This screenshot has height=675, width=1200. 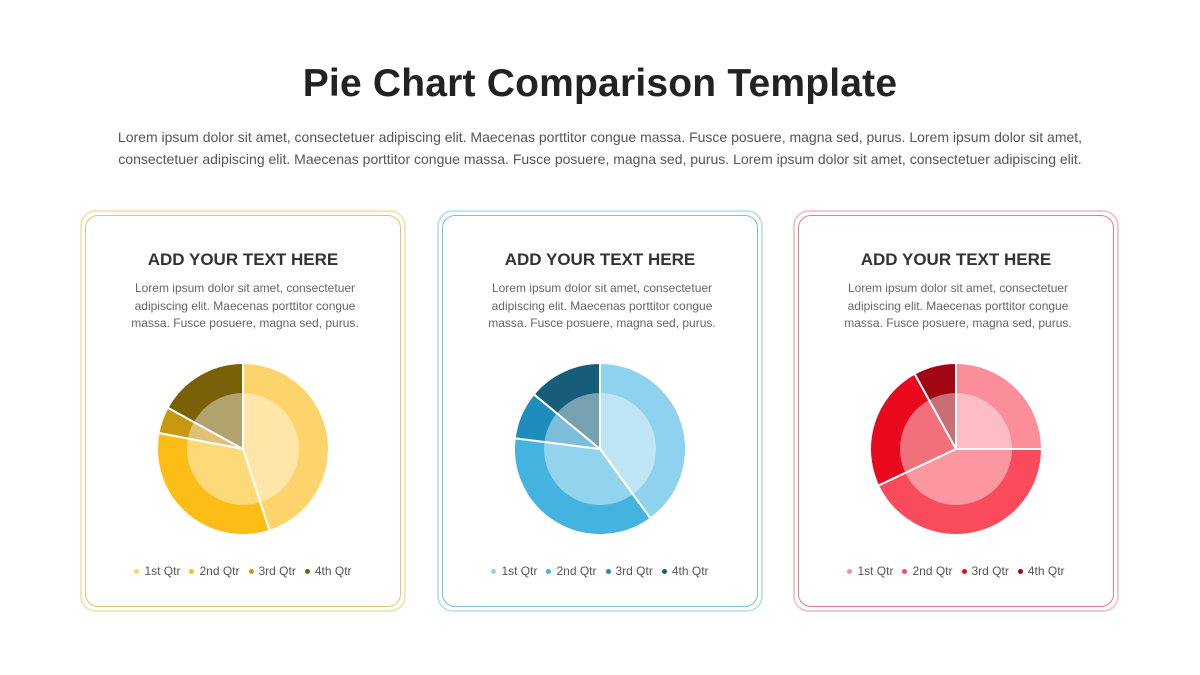 I want to click on page-title: Pie Chart Comparison Template, so click(x=600, y=83).